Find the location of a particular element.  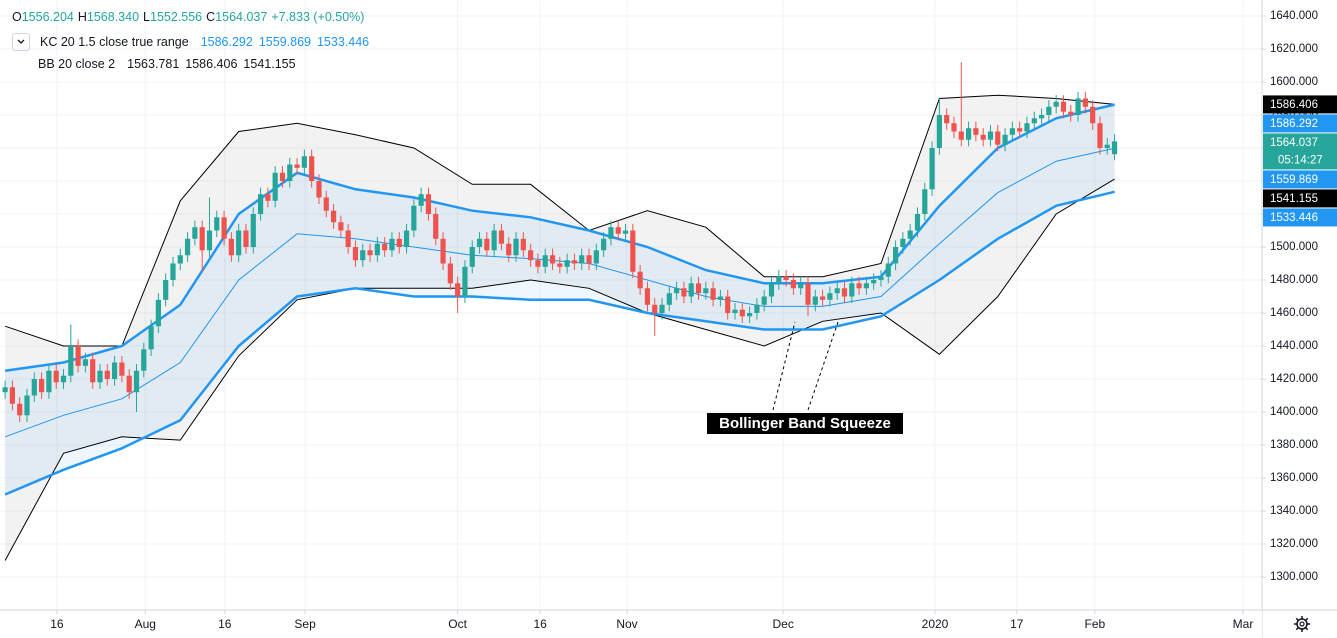

x-tick-label: Dec is located at coordinates (783, 624).